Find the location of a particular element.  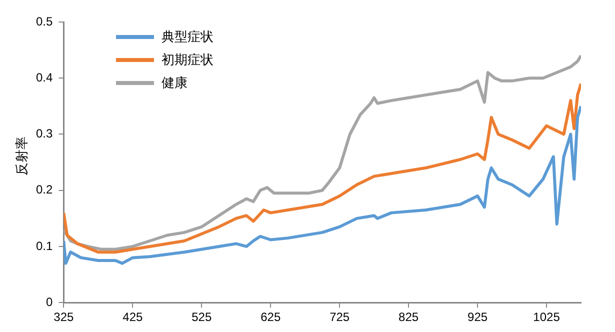

x-tick-label: 625 is located at coordinates (270, 317).